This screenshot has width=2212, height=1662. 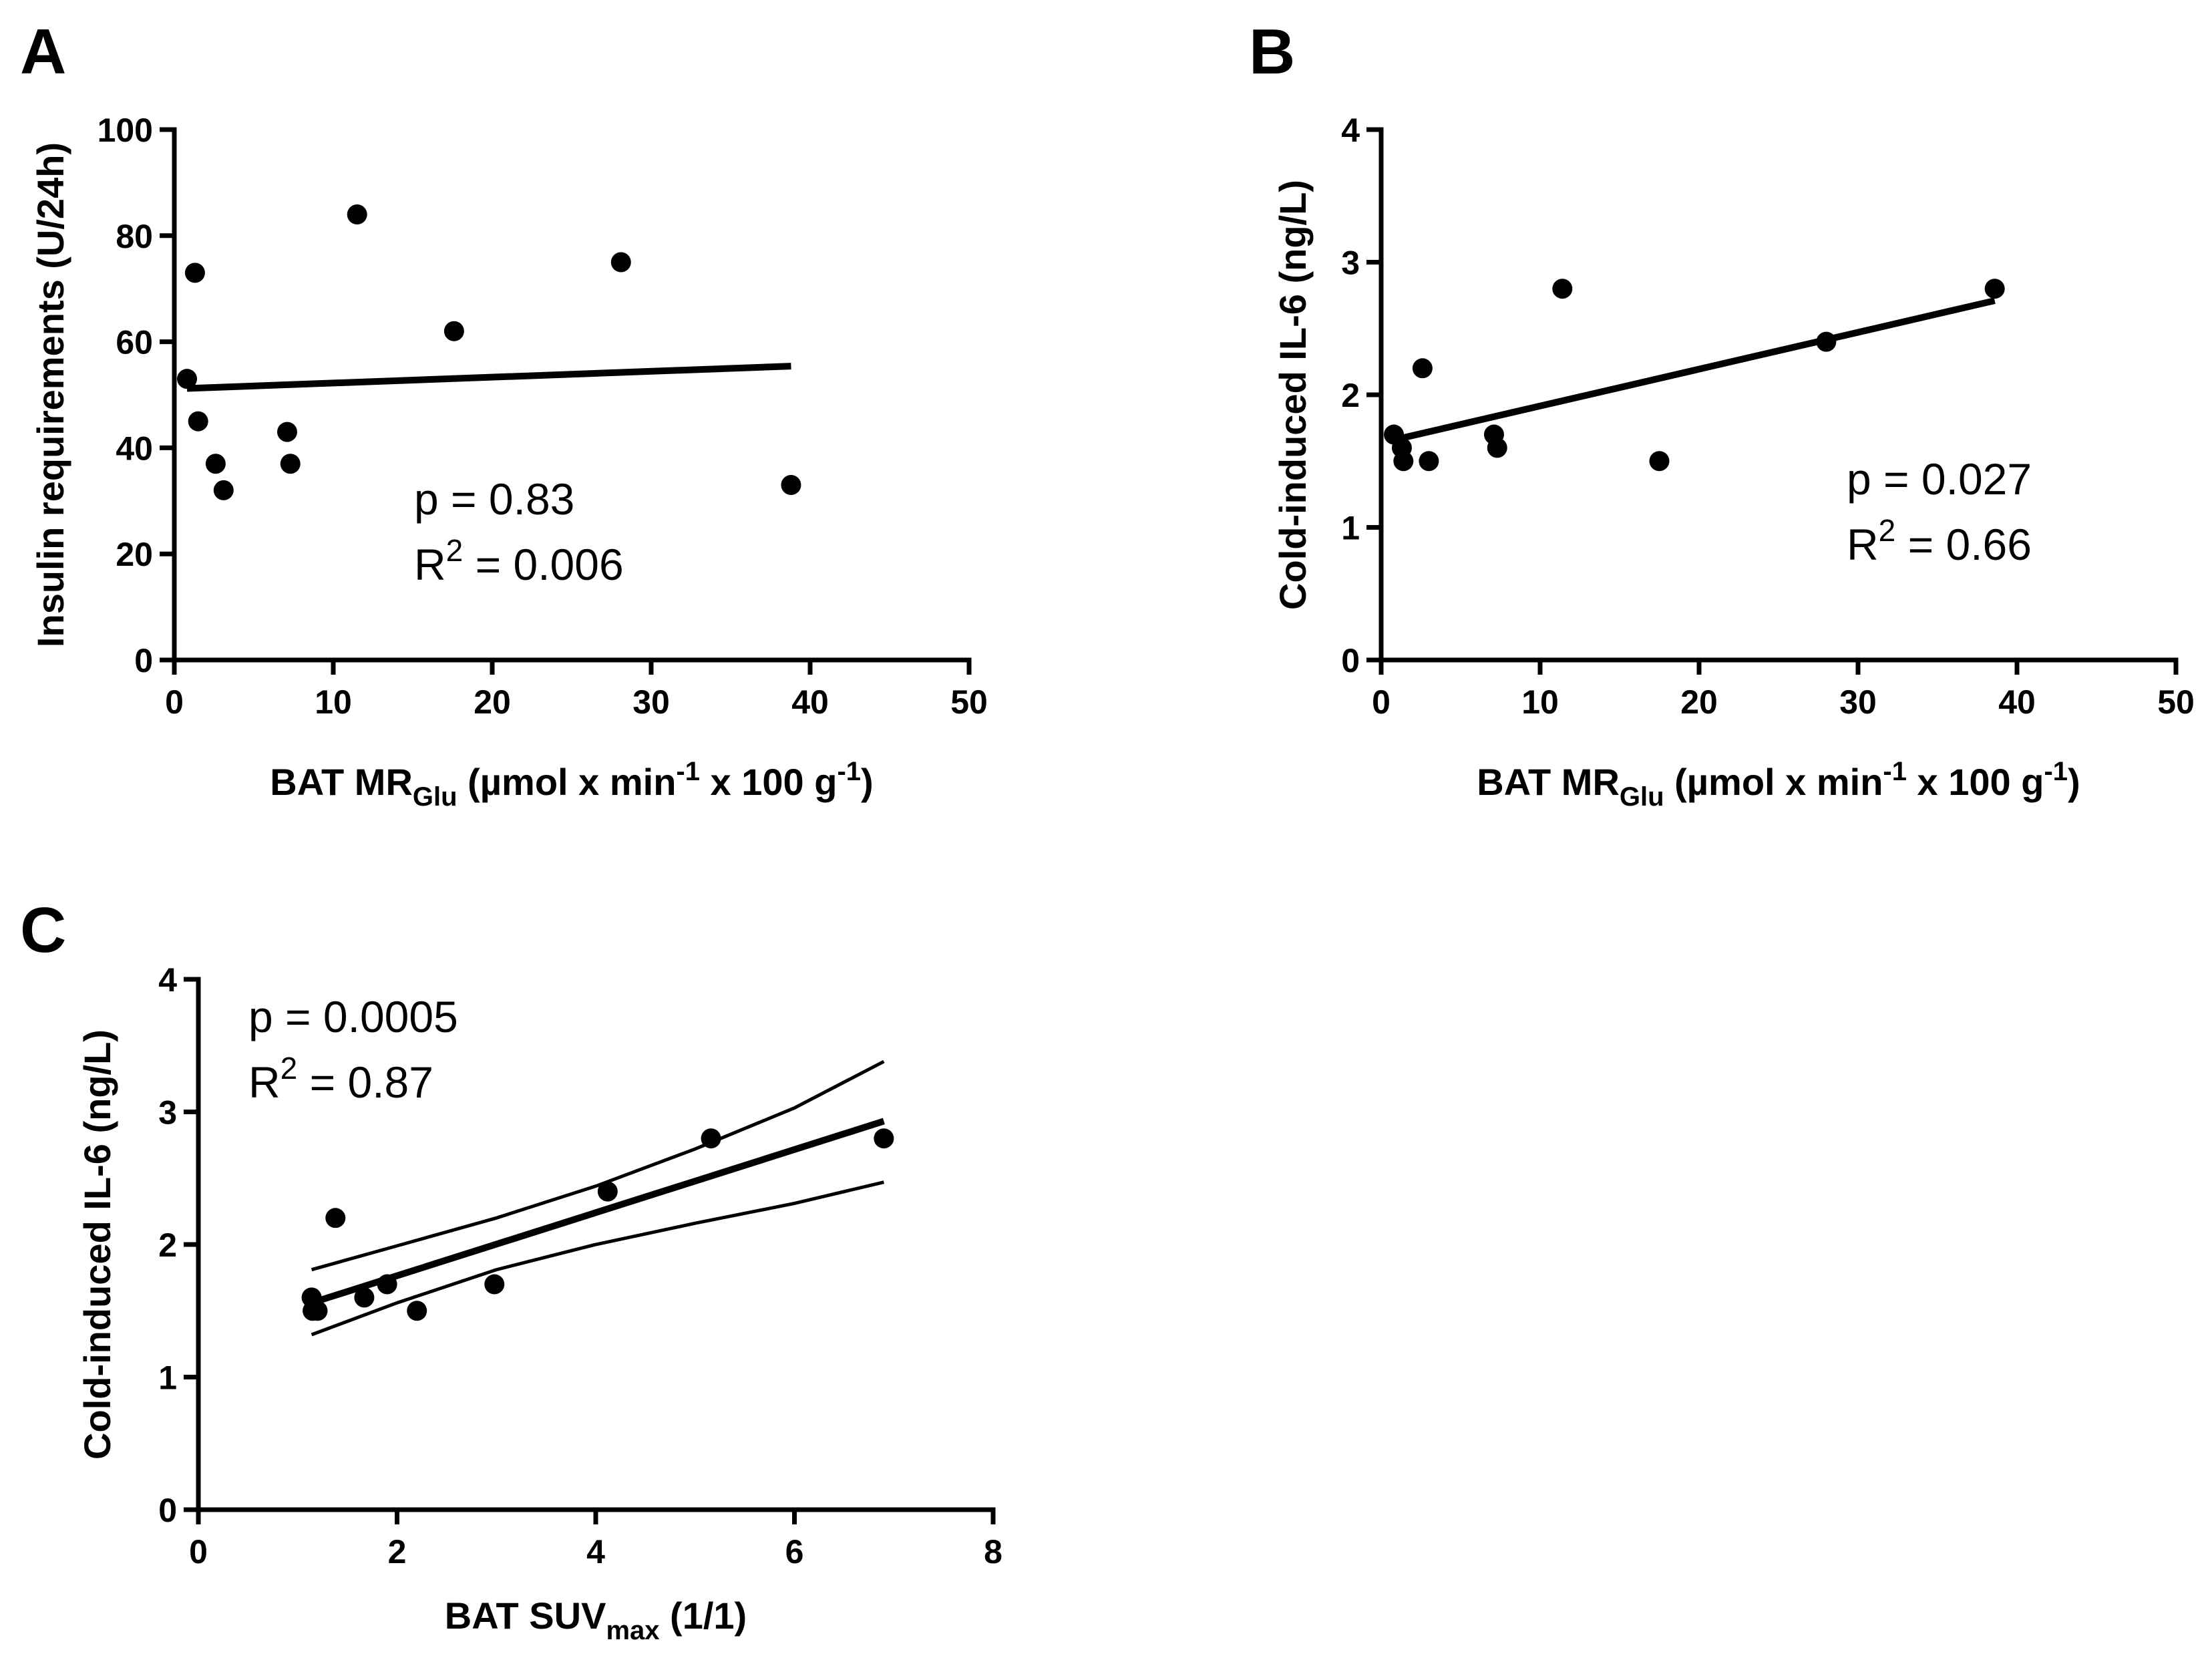 I want to click on p-value-text: p = 0.83, so click(x=494, y=499).